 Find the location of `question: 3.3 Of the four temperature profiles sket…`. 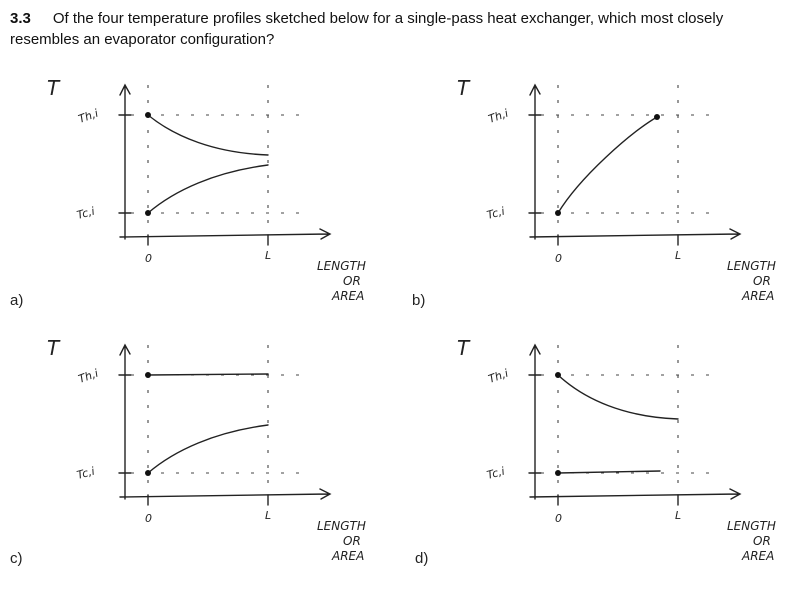

question: 3.3 Of the four temperature profiles sket… is located at coordinates (392, 29).